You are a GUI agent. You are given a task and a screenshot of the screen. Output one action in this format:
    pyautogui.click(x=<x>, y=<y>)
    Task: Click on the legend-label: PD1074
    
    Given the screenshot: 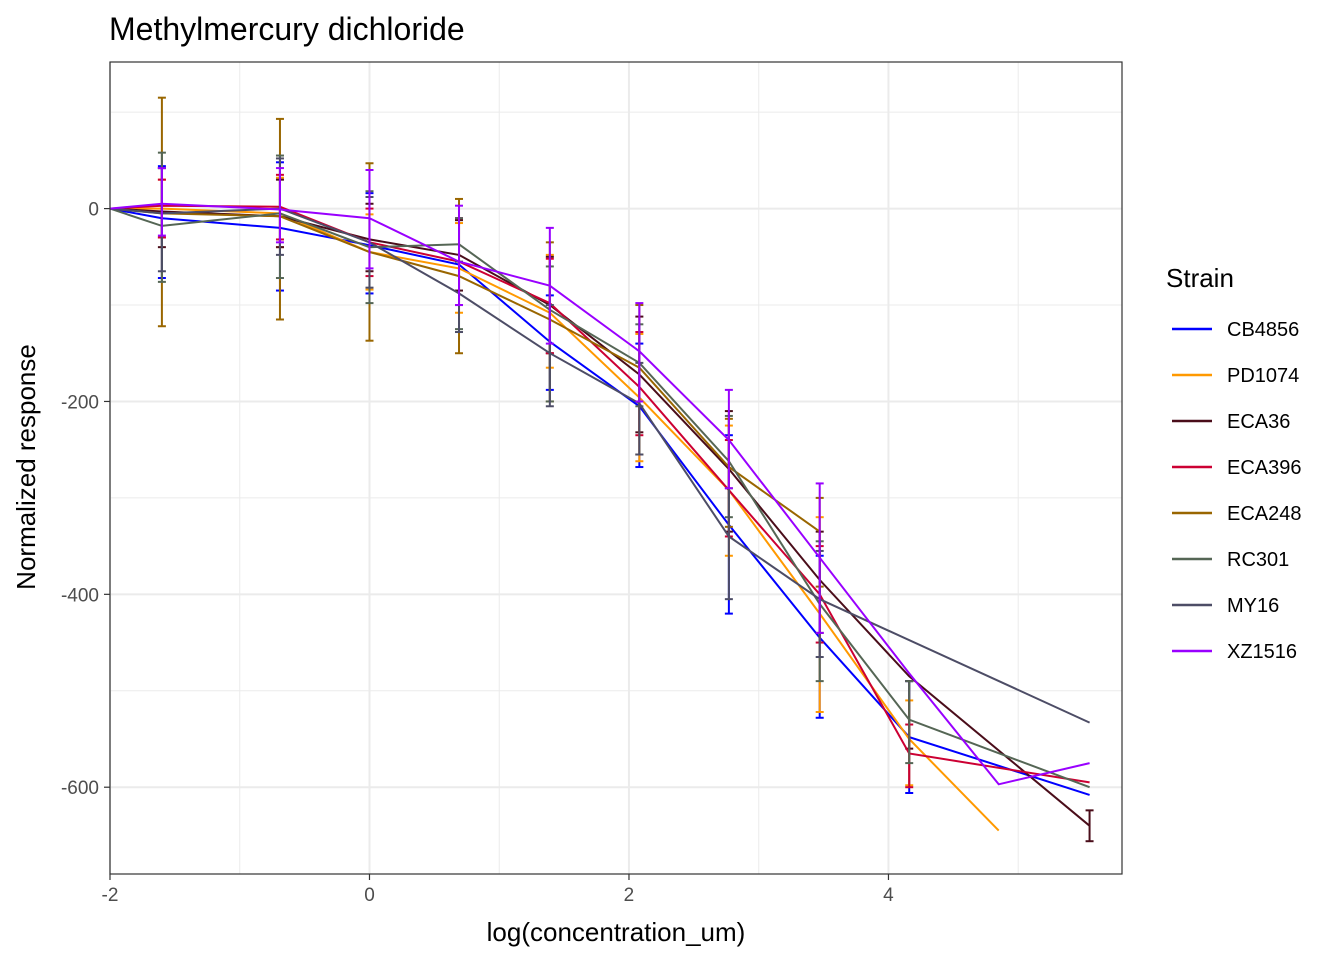 What is the action you would take?
    pyautogui.click(x=1263, y=376)
    